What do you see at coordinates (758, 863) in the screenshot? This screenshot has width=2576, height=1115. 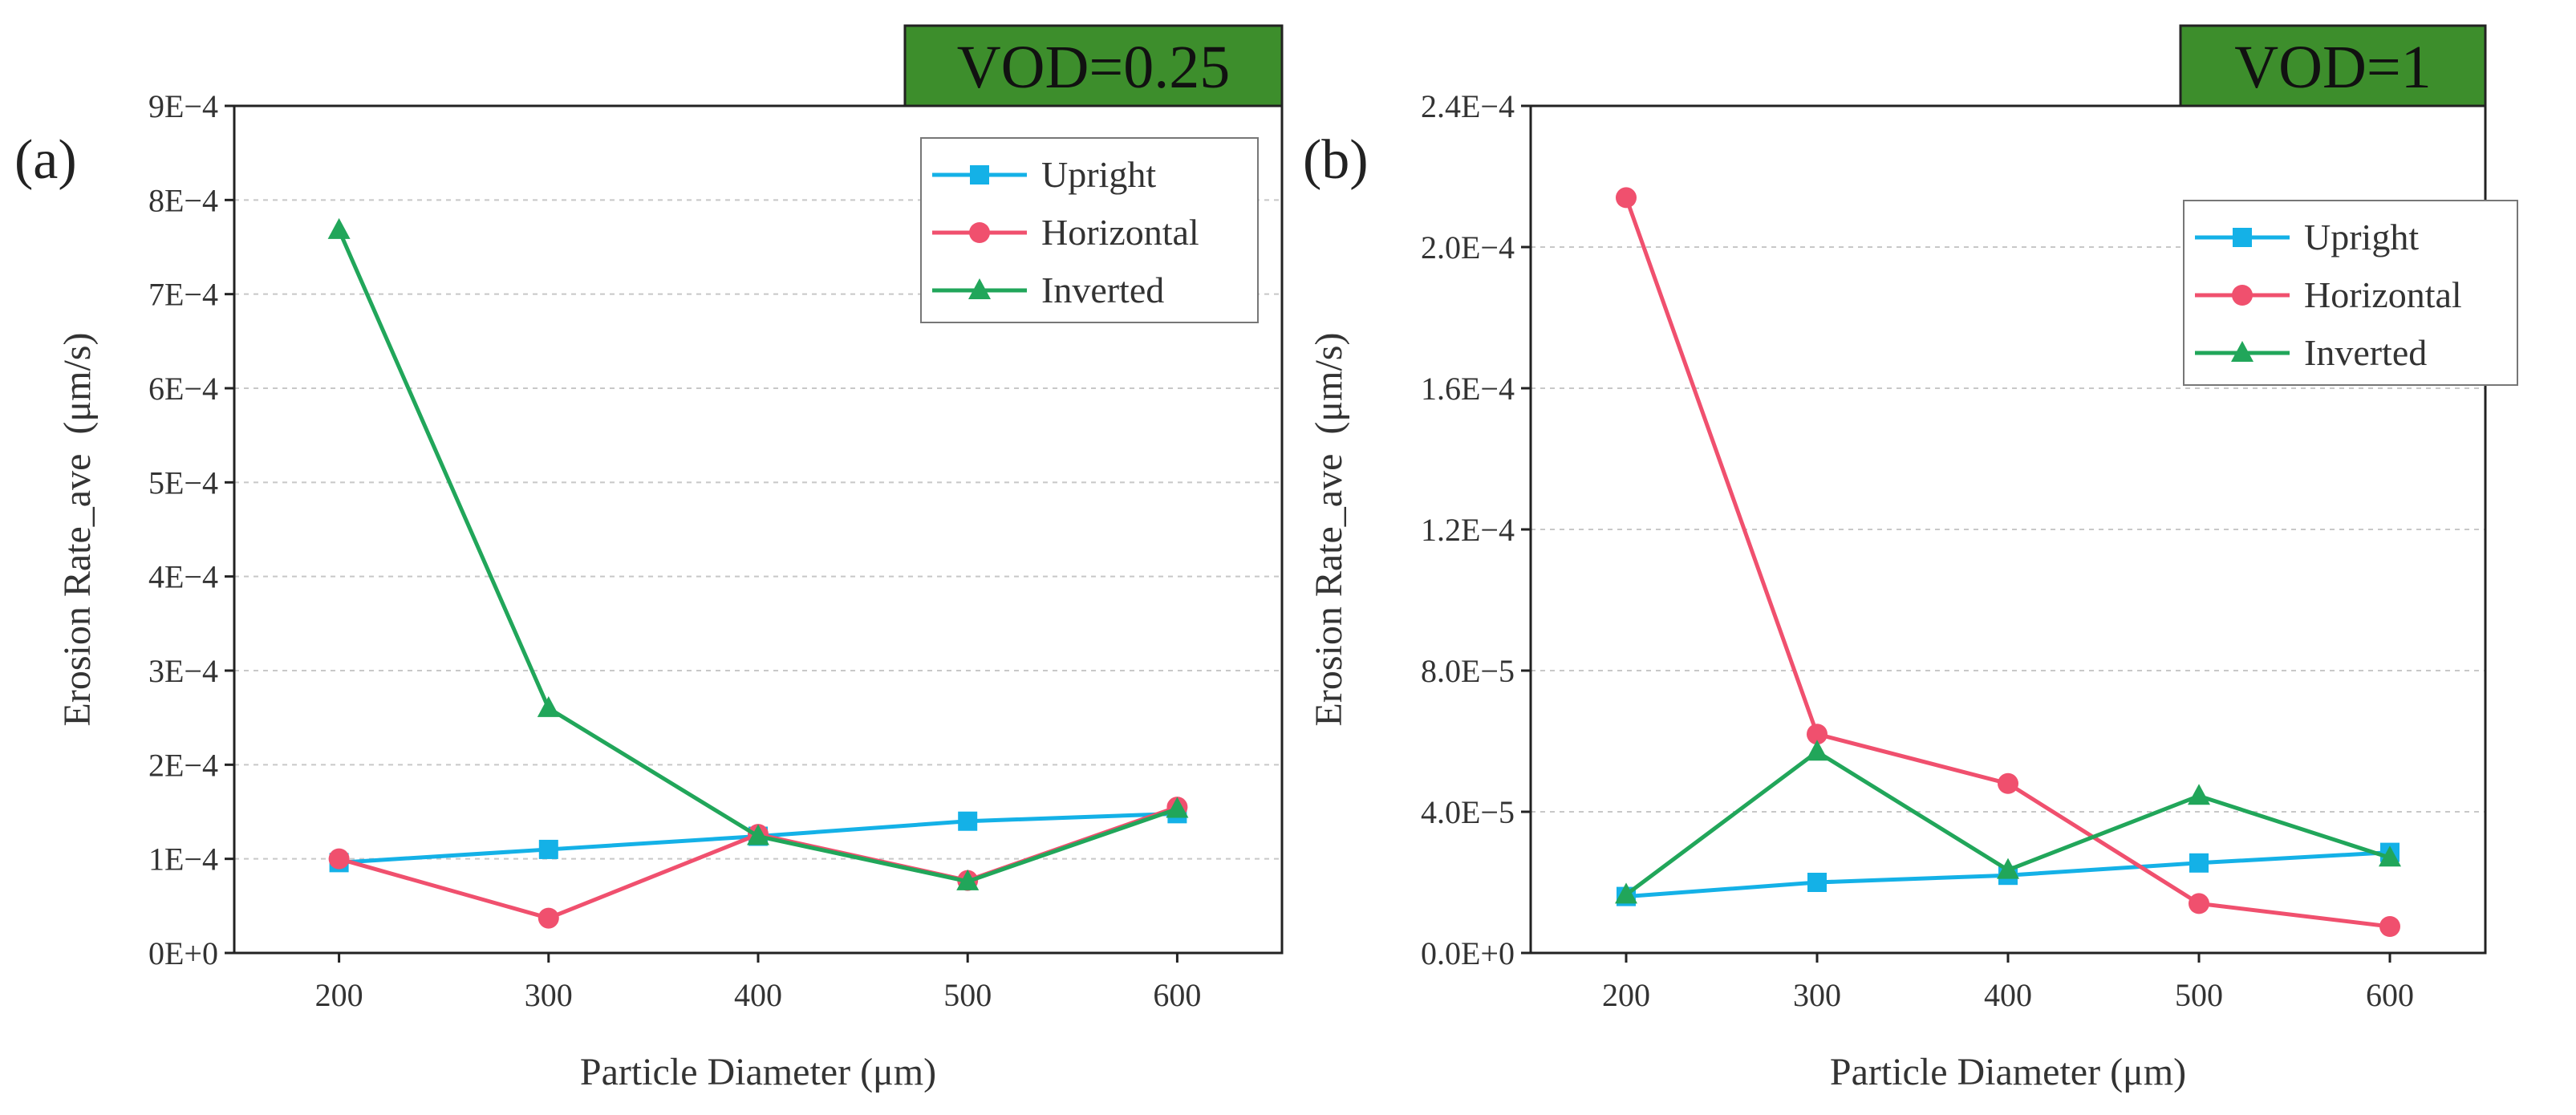 I see `series-line-horizontal` at bounding box center [758, 863].